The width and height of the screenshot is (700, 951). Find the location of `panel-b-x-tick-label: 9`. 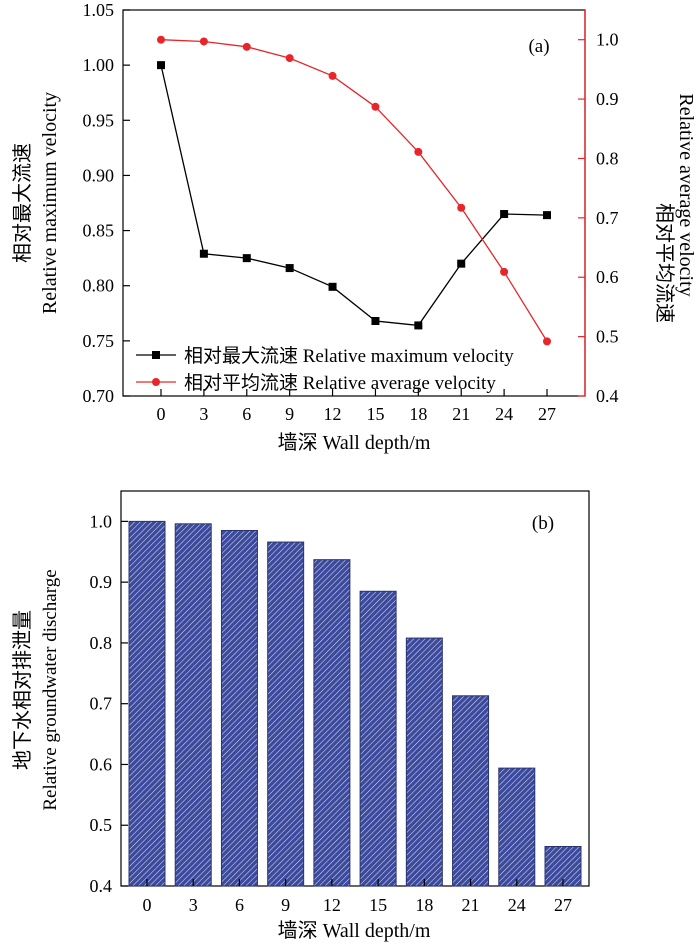

panel-b-x-tick-label: 9 is located at coordinates (285, 905).